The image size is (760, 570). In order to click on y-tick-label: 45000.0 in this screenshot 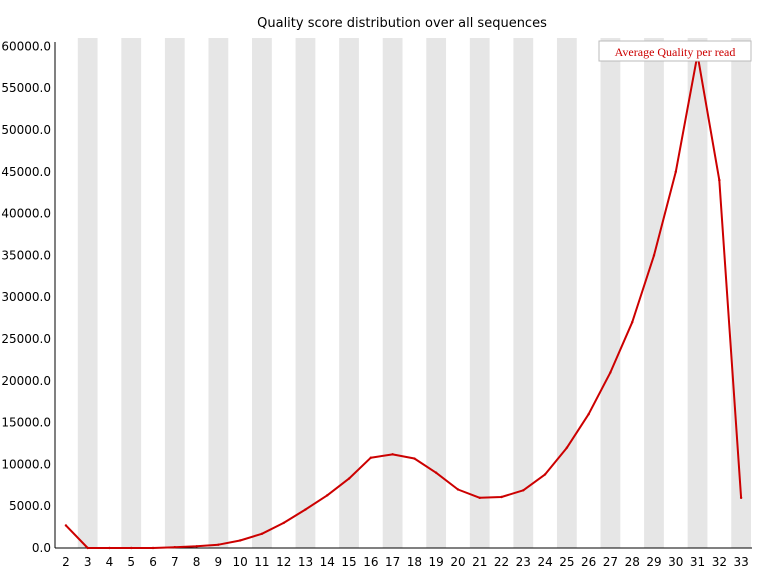, I will do `click(26, 172)`.